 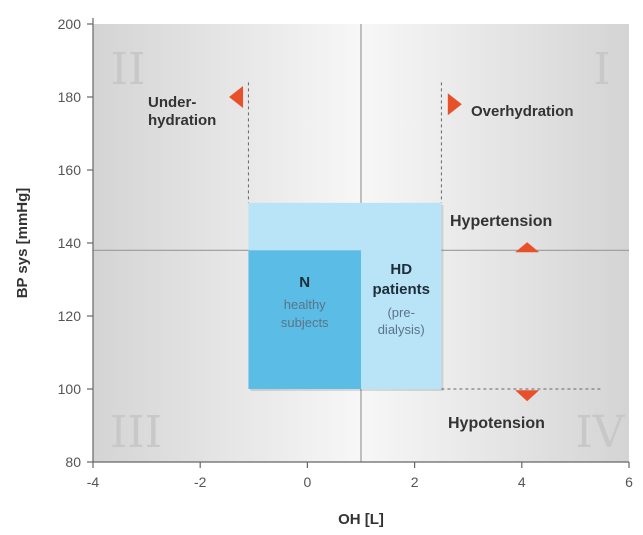 I want to click on hd-region-subtitle-line2: dialysis), so click(x=401, y=329).